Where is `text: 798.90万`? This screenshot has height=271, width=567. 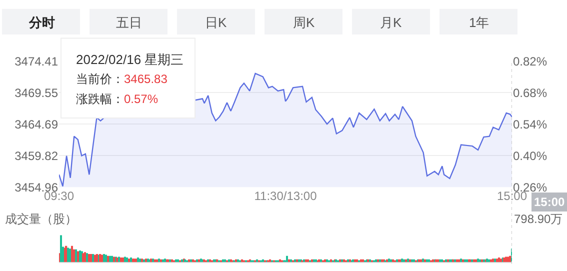
text: 798.90万 is located at coordinates (538, 219).